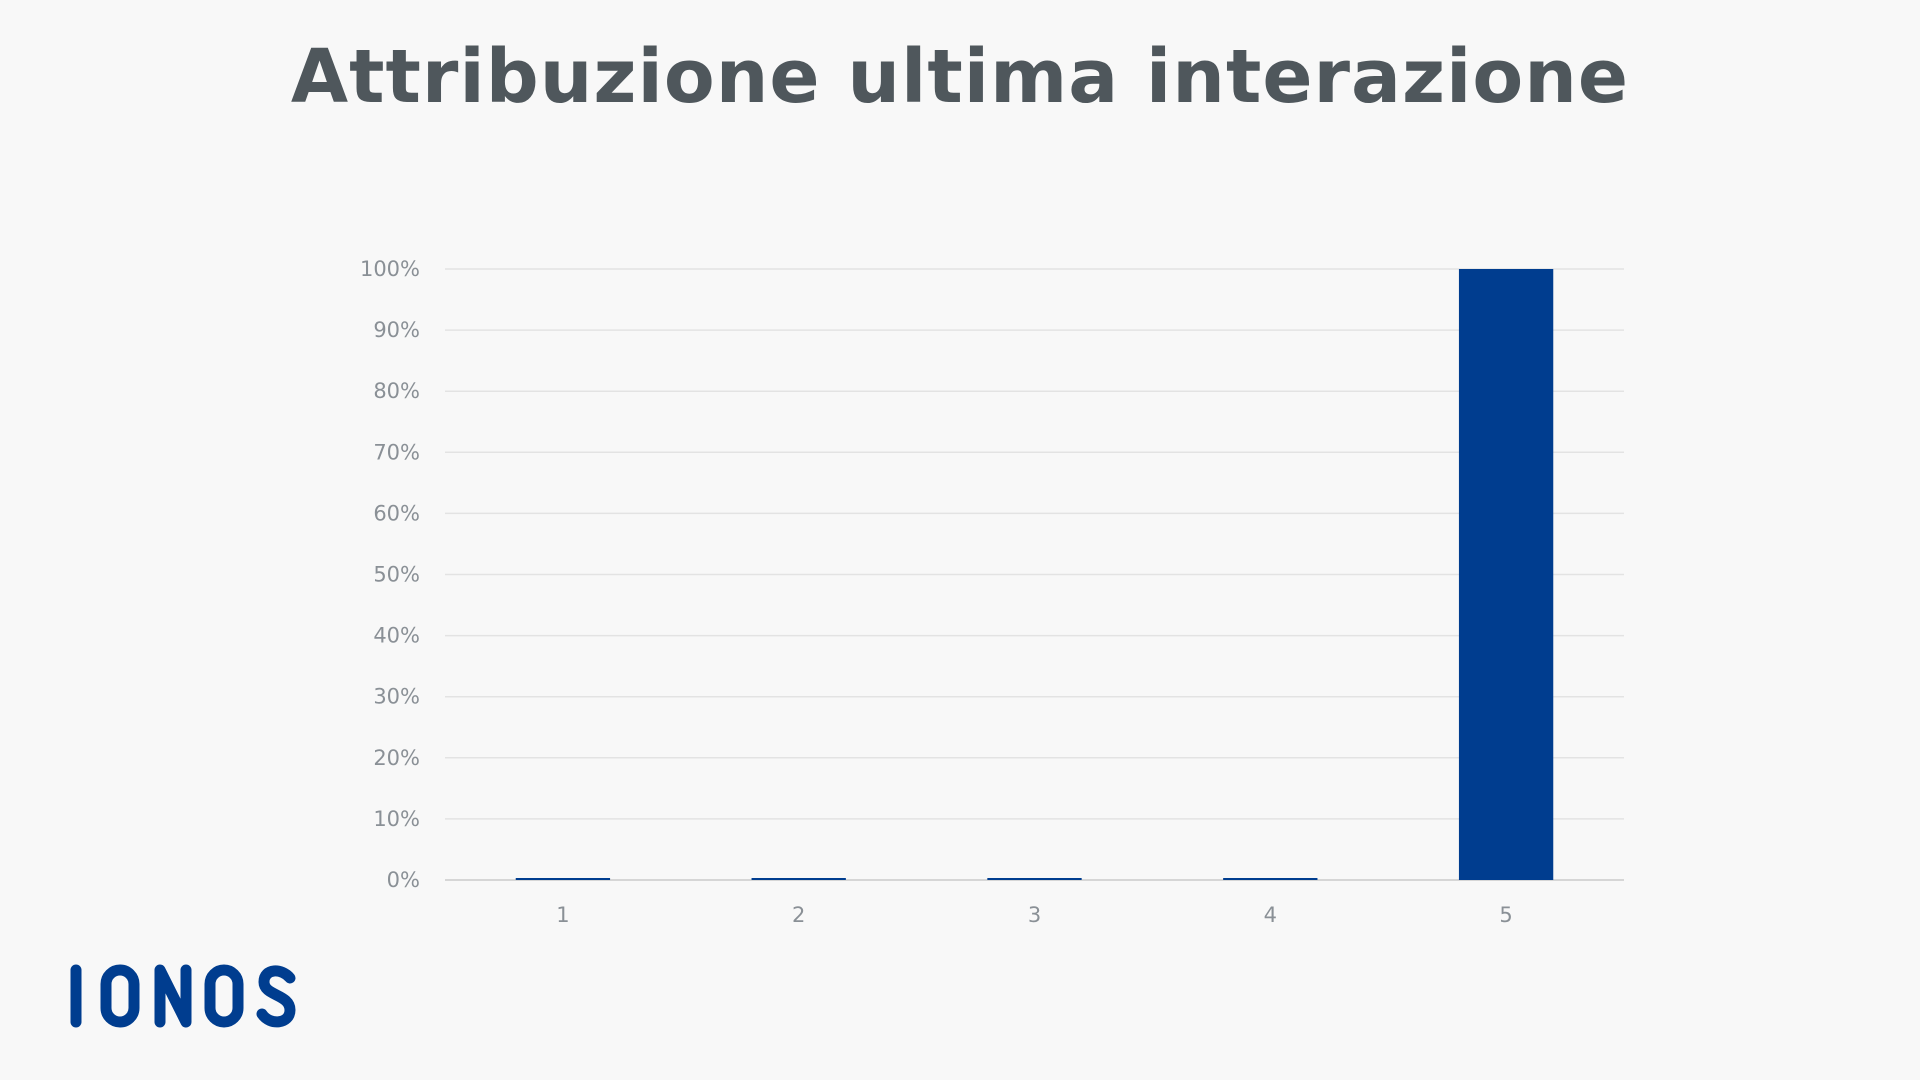  I want to click on y-tick-label: 0%, so click(403, 880).